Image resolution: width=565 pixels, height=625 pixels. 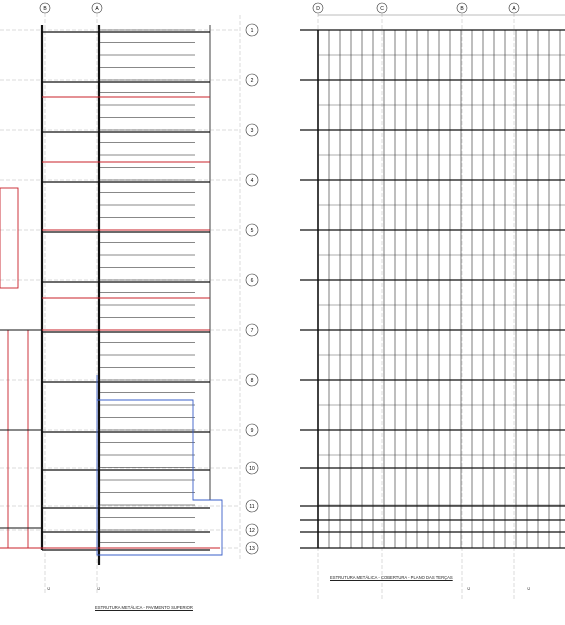 What do you see at coordinates (318, 9) in the screenshot?
I see `grid-bubble-D: D` at bounding box center [318, 9].